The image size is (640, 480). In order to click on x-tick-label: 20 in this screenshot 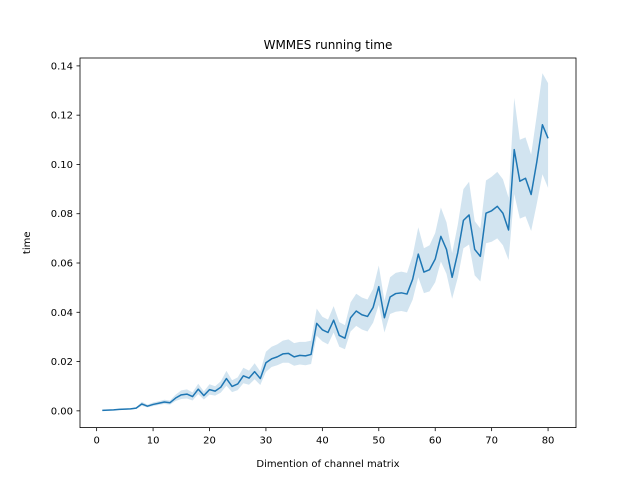, I will do `click(209, 441)`.